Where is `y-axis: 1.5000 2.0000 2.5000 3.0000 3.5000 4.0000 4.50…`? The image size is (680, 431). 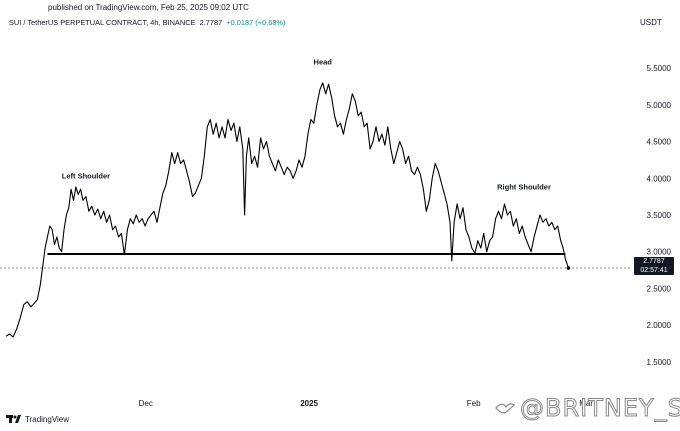
y-axis: 1.5000 2.0000 2.5000 3.0000 3.5000 4.0000 4.50… is located at coordinates (659, 215).